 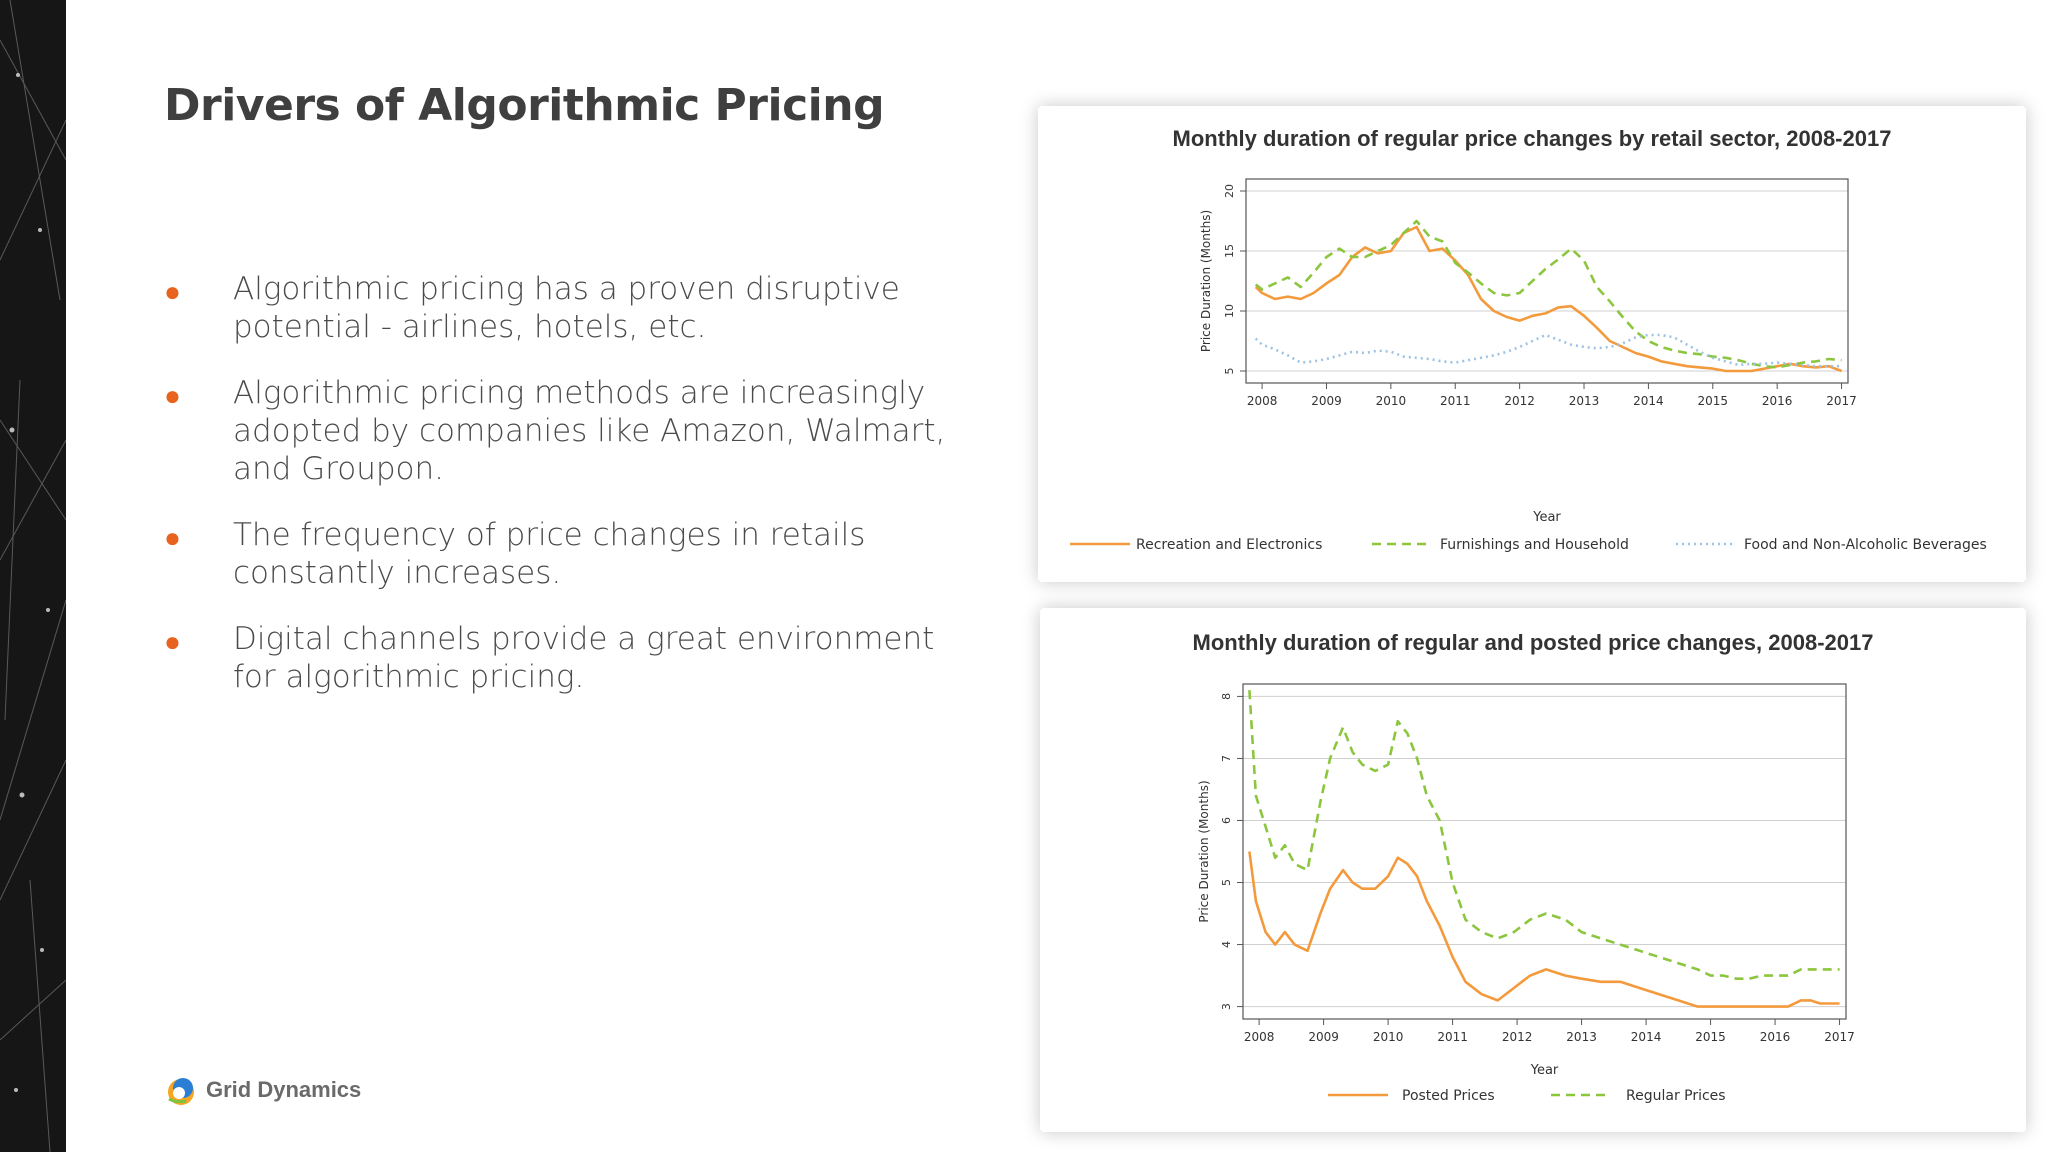 I want to click on decorative-network-strip, so click(x=33, y=576).